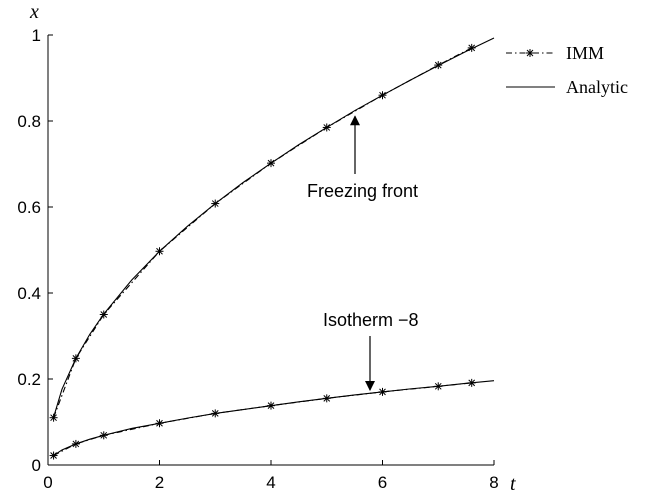 The image size is (647, 501). Describe the element at coordinates (567, 70) in the screenshot. I see `legend: IMM Analytic` at that location.